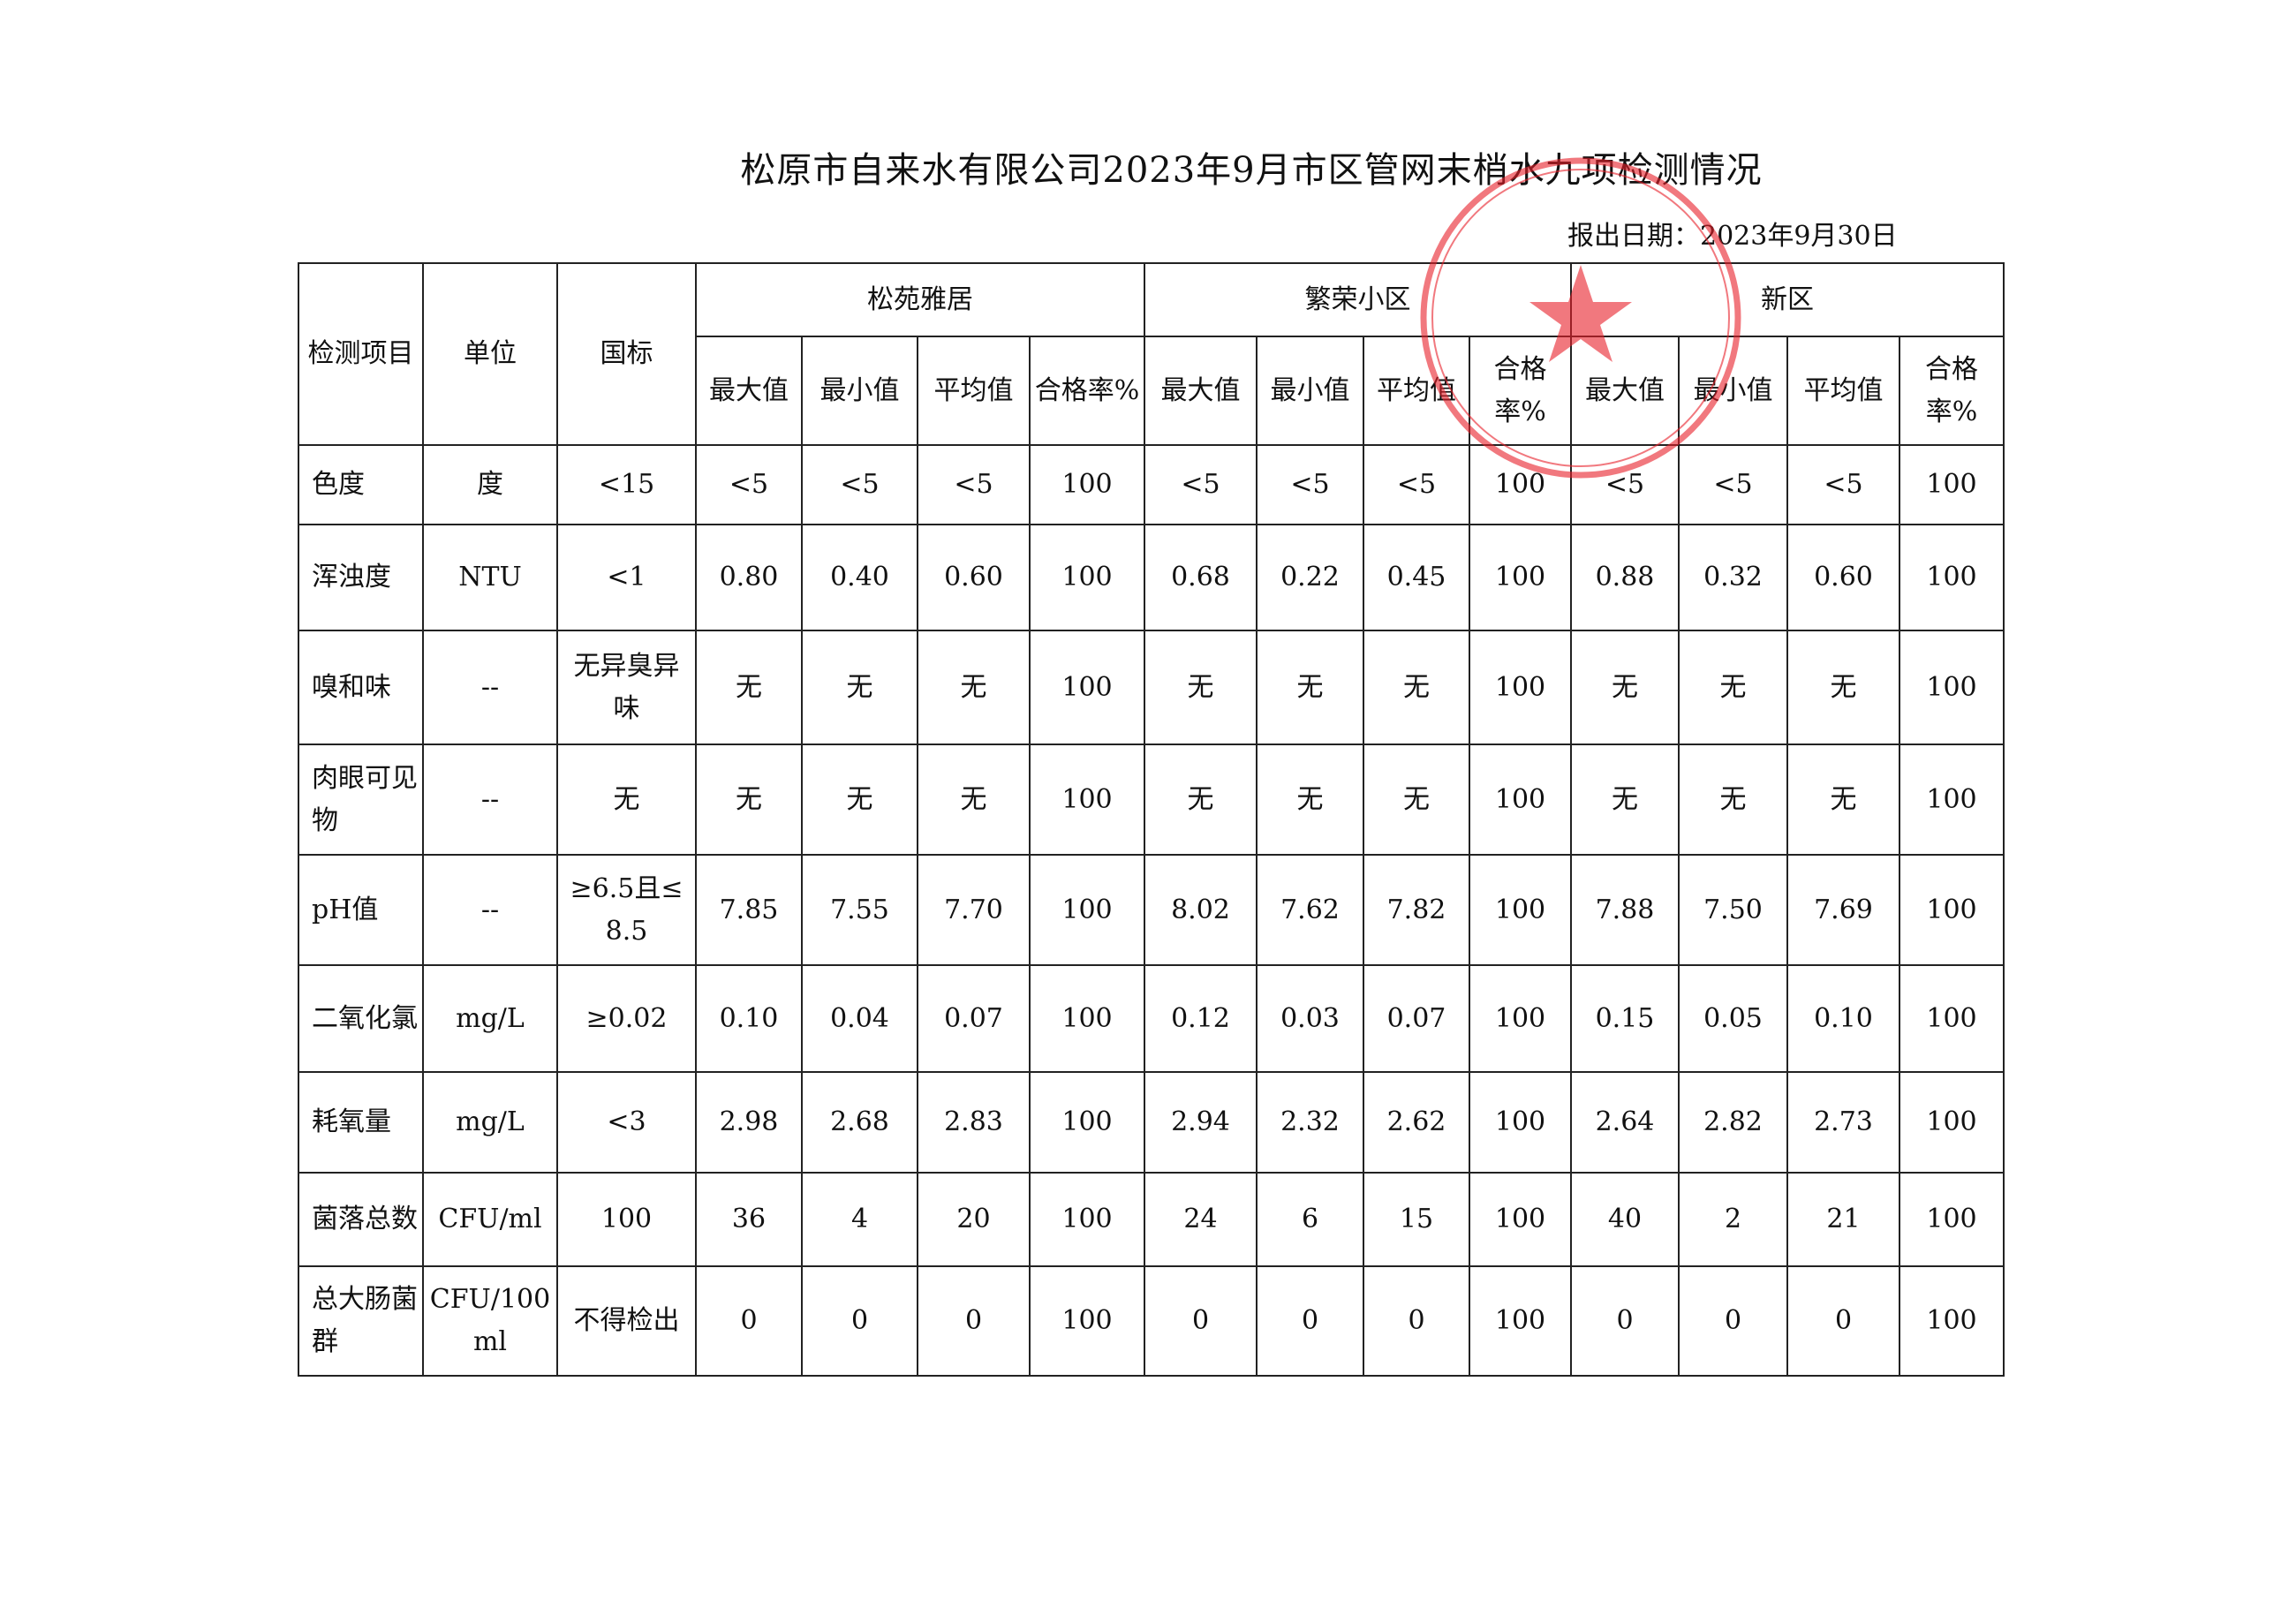  I want to click on header-item: 检测项目, so click(361, 354).